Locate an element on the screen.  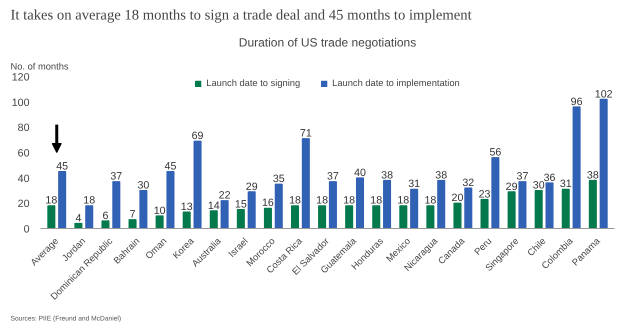
data-label: 35 is located at coordinates (278, 179).